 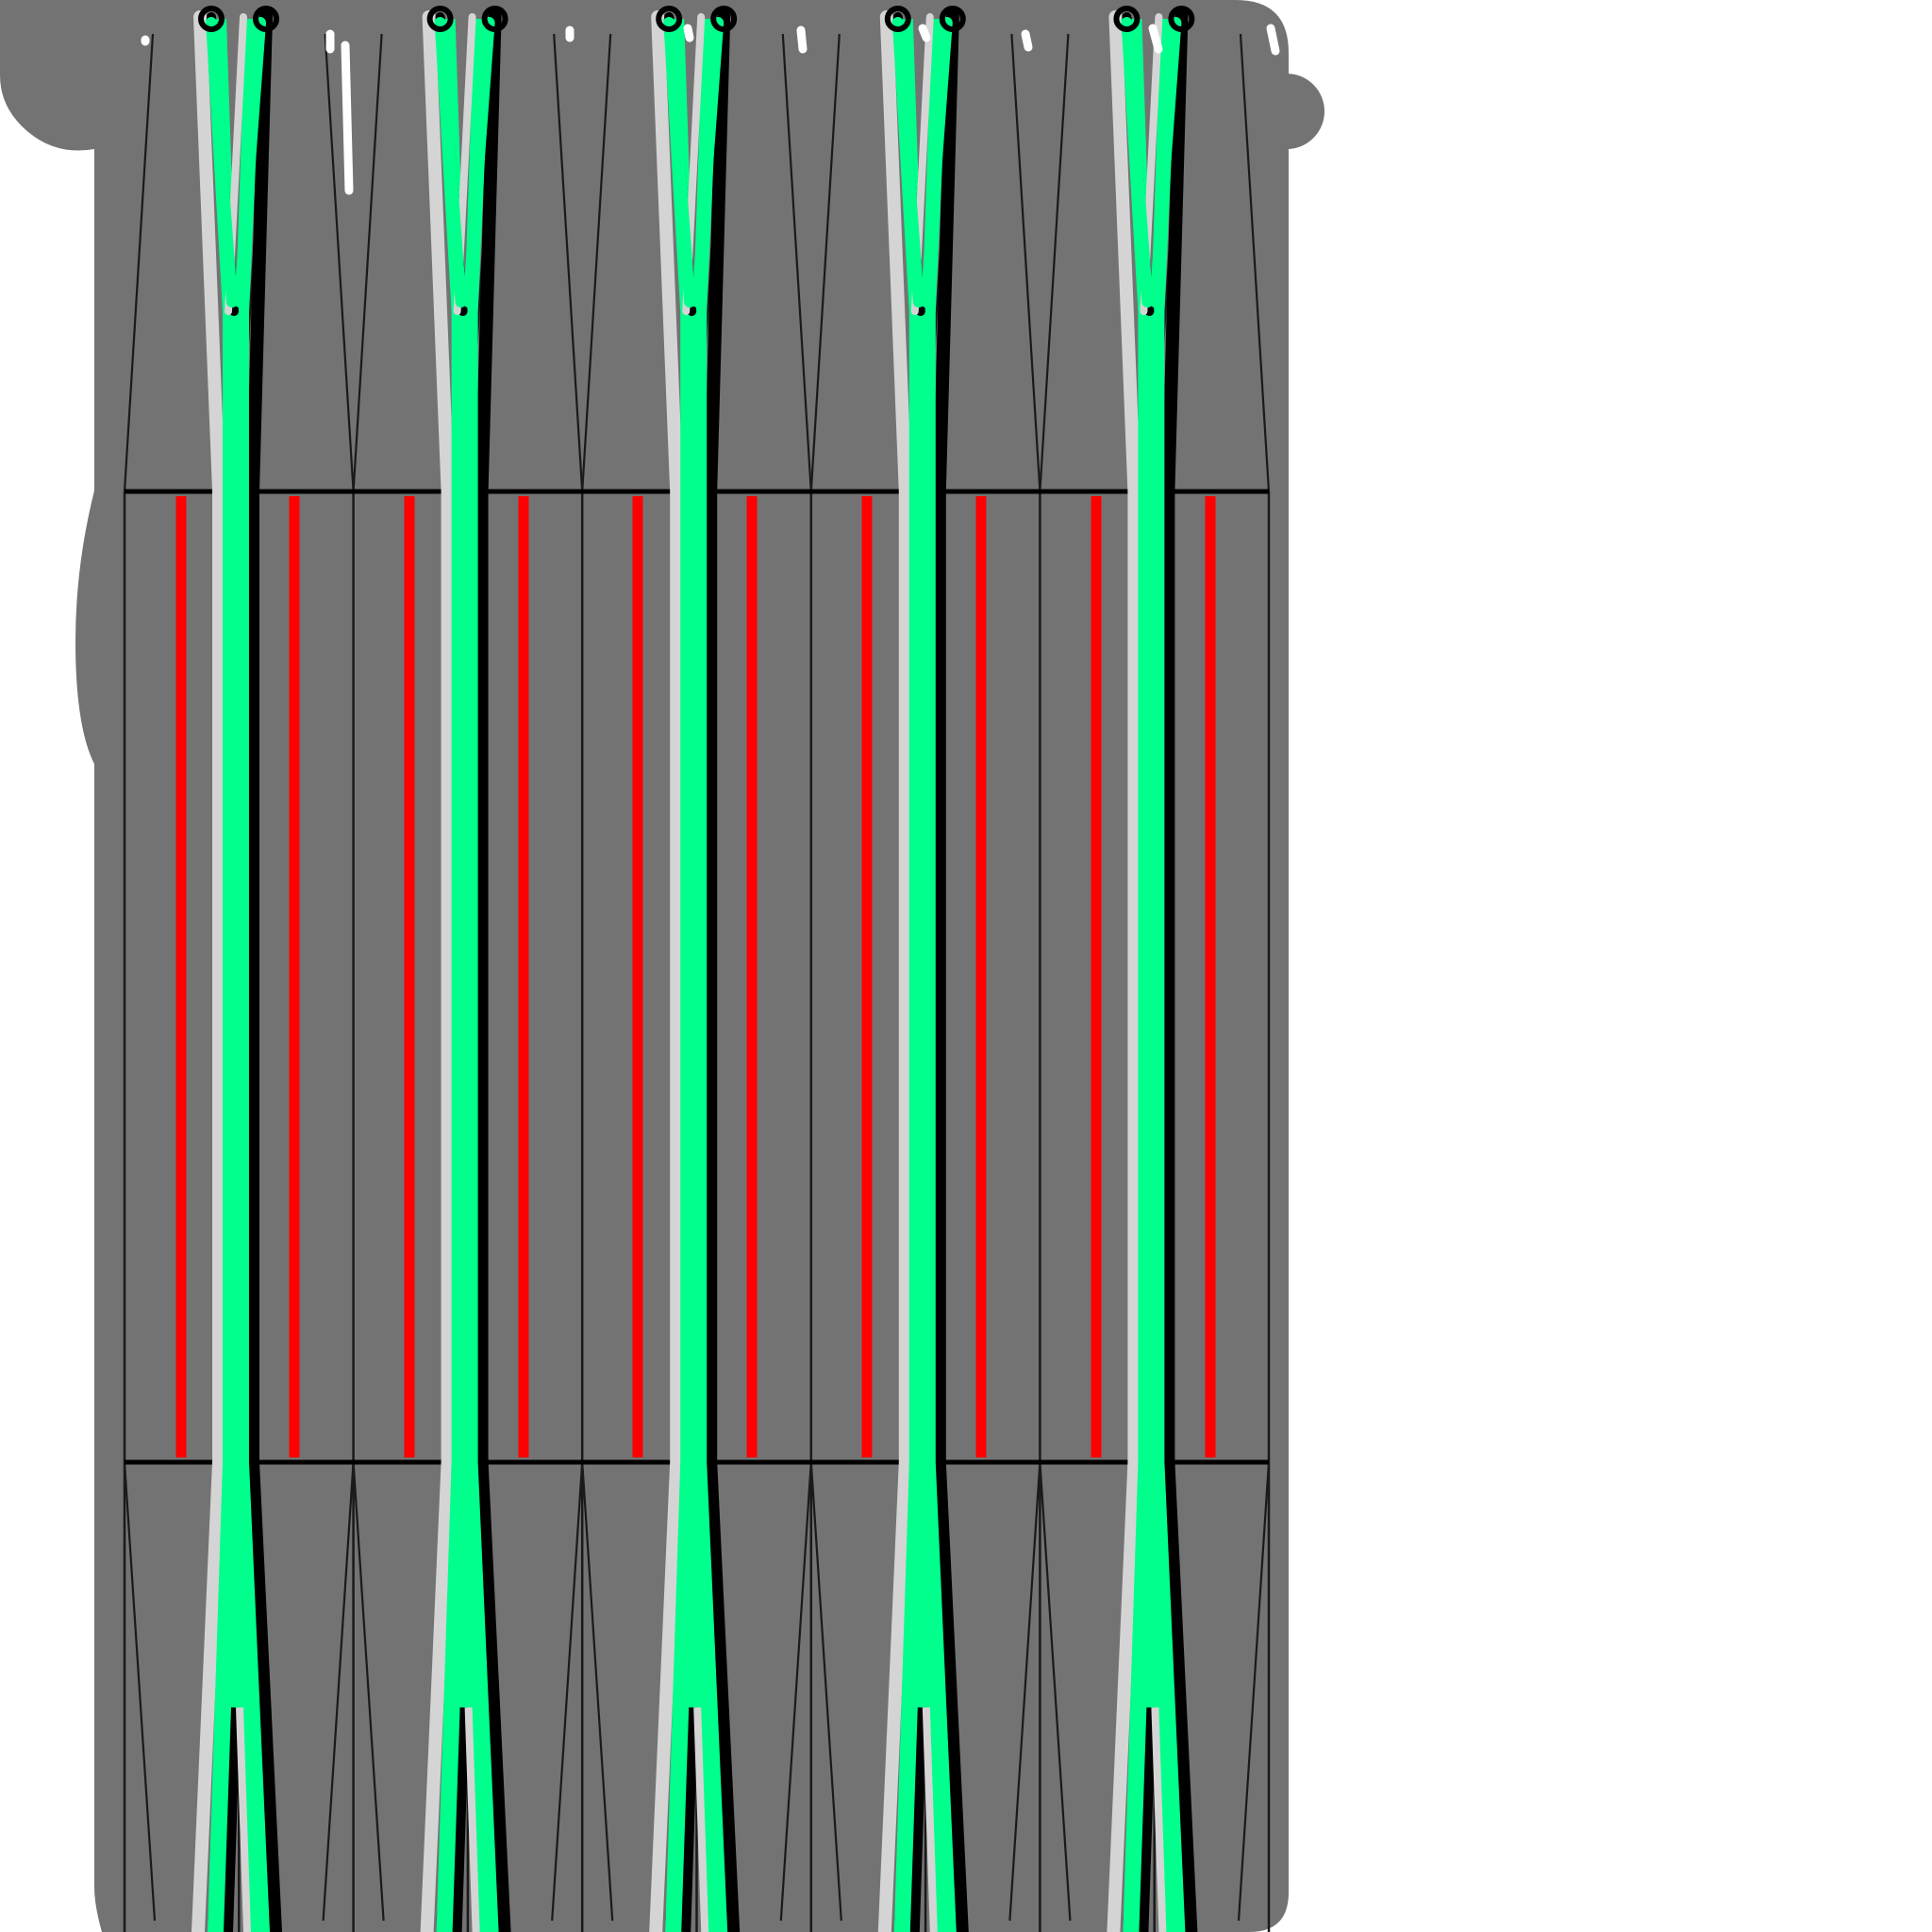 I want to click on marks-layer, so click(x=710, y=109).